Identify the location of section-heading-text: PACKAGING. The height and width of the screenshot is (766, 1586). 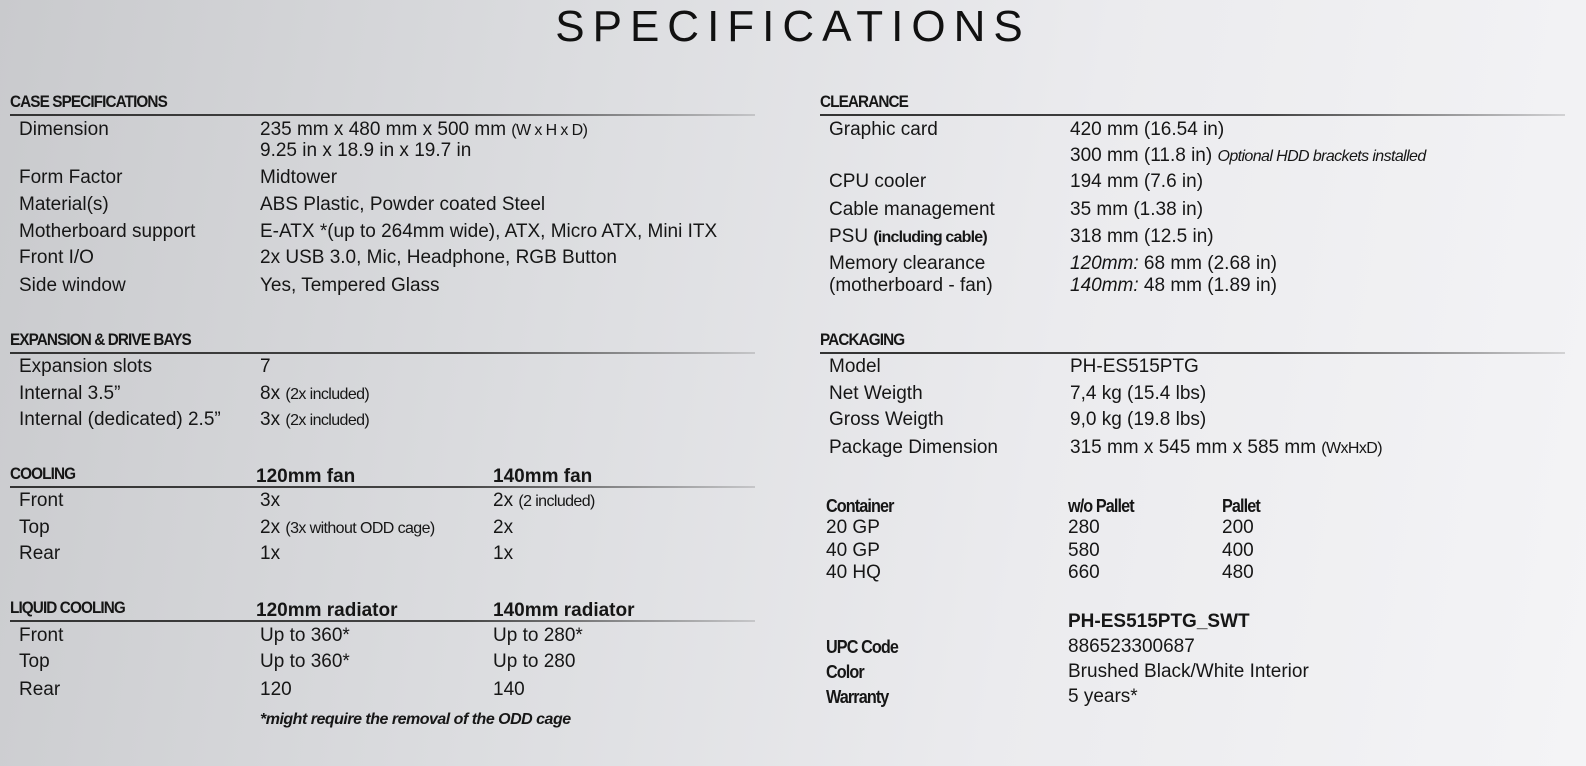
(862, 339).